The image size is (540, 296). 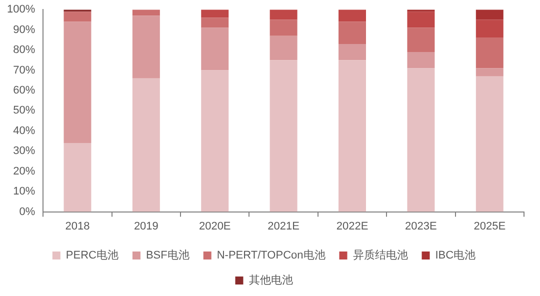 What do you see at coordinates (24, 130) in the screenshot?
I see `y-tick-label: 40%` at bounding box center [24, 130].